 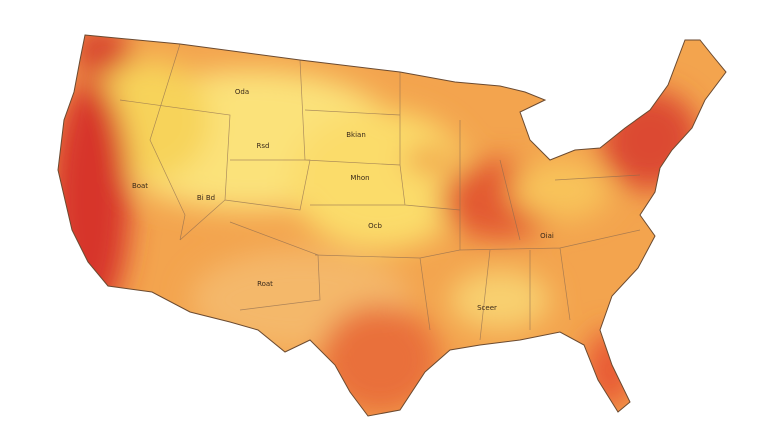 What do you see at coordinates (140, 186) in the screenshot?
I see `state-label: Boat` at bounding box center [140, 186].